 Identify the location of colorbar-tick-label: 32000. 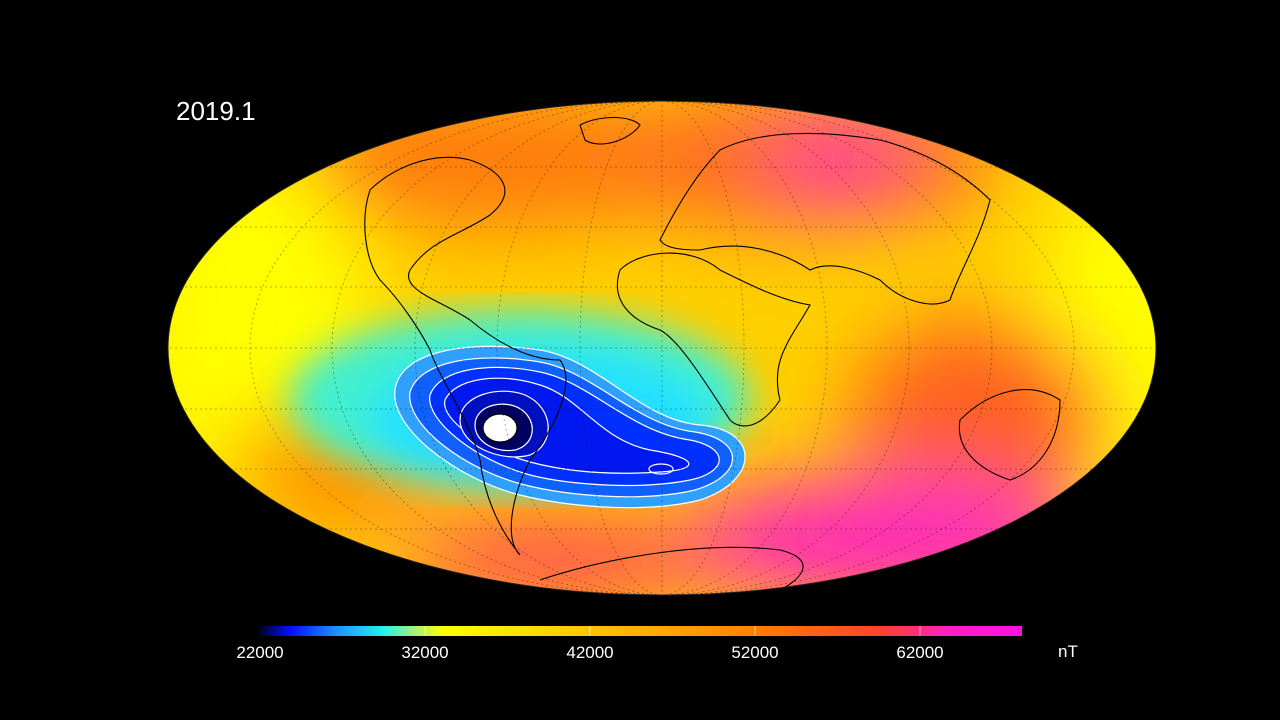
(425, 652).